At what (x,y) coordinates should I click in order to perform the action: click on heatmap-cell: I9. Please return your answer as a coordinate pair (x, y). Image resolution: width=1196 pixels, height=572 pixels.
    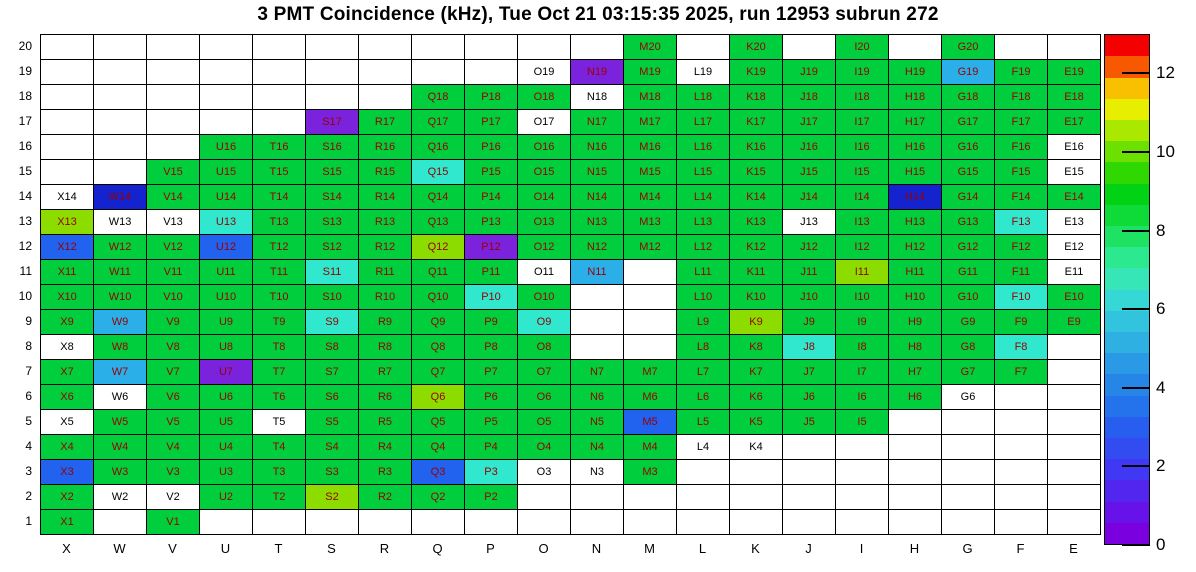
    Looking at the image, I should click on (862, 322).